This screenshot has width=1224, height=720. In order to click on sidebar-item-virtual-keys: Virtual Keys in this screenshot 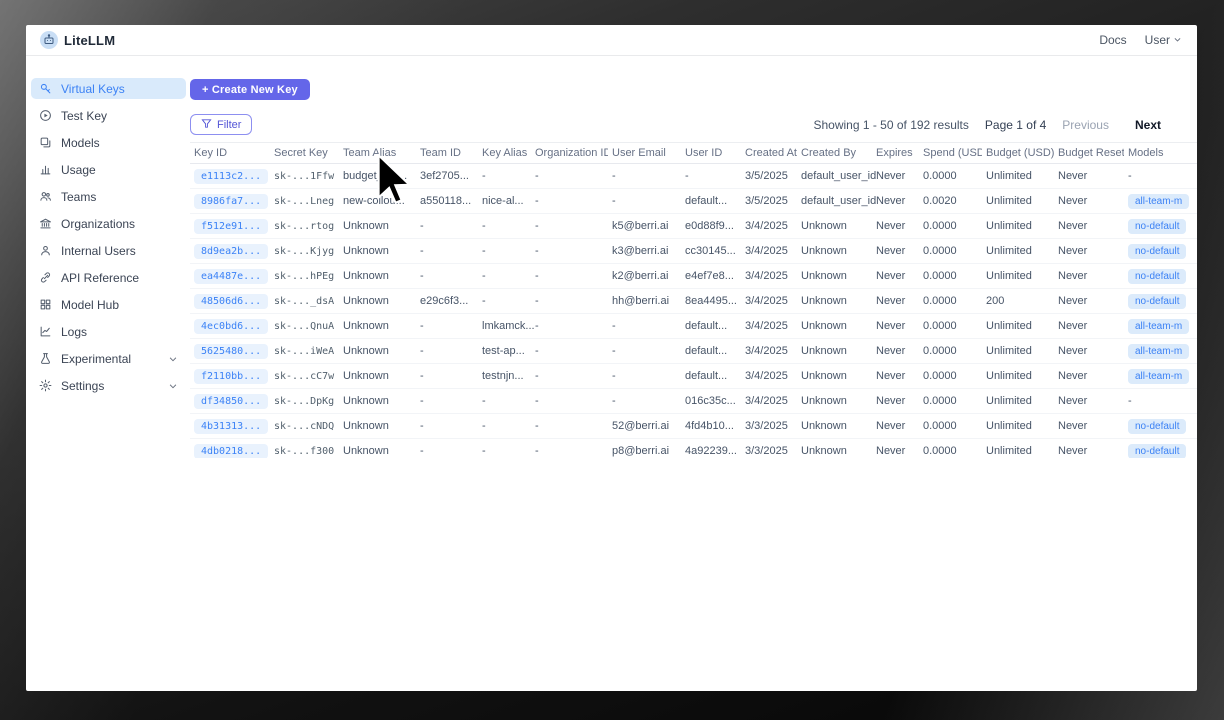, I will do `click(108, 88)`.